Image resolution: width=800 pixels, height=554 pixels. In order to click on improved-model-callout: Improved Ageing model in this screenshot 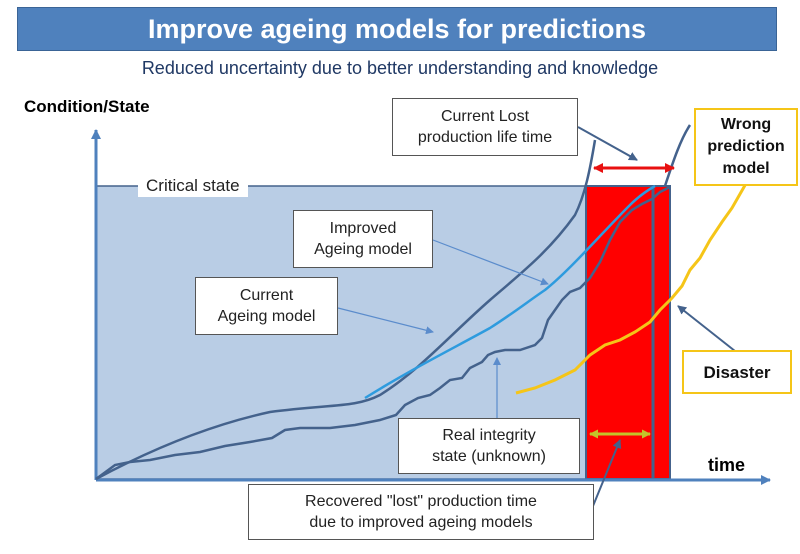, I will do `click(363, 239)`.